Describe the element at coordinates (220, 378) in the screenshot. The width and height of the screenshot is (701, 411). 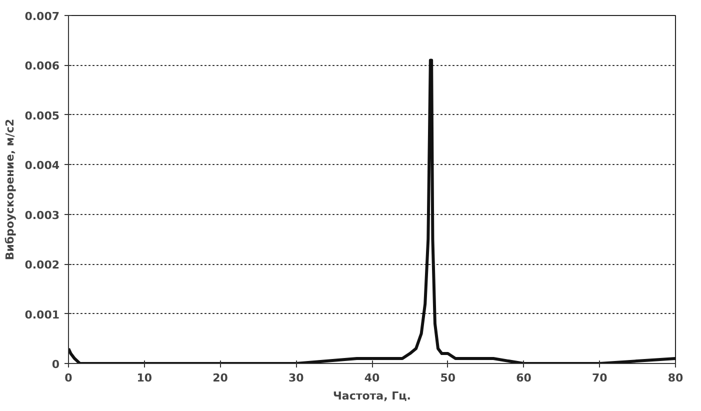
I see `x-tick-label: 20` at that location.